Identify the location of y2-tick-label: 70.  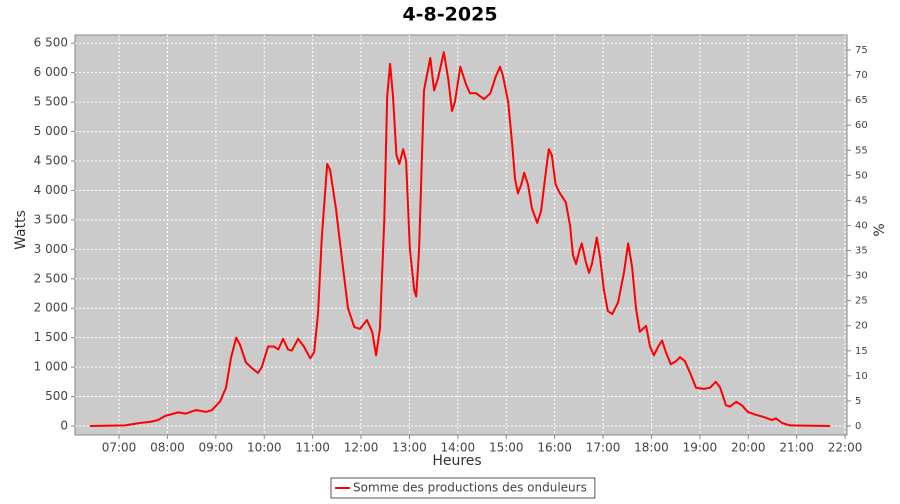
(861, 75).